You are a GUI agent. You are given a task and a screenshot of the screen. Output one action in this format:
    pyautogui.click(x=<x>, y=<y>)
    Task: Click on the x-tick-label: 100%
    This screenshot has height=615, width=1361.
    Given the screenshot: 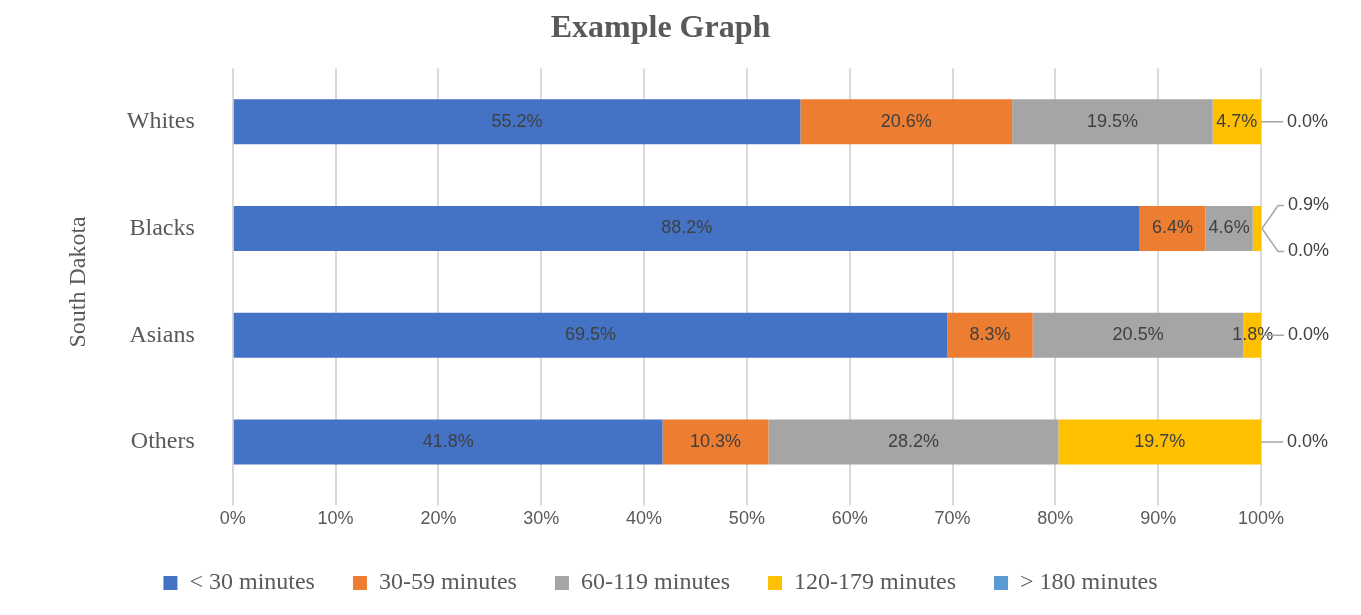 What is the action you would take?
    pyautogui.click(x=1261, y=518)
    